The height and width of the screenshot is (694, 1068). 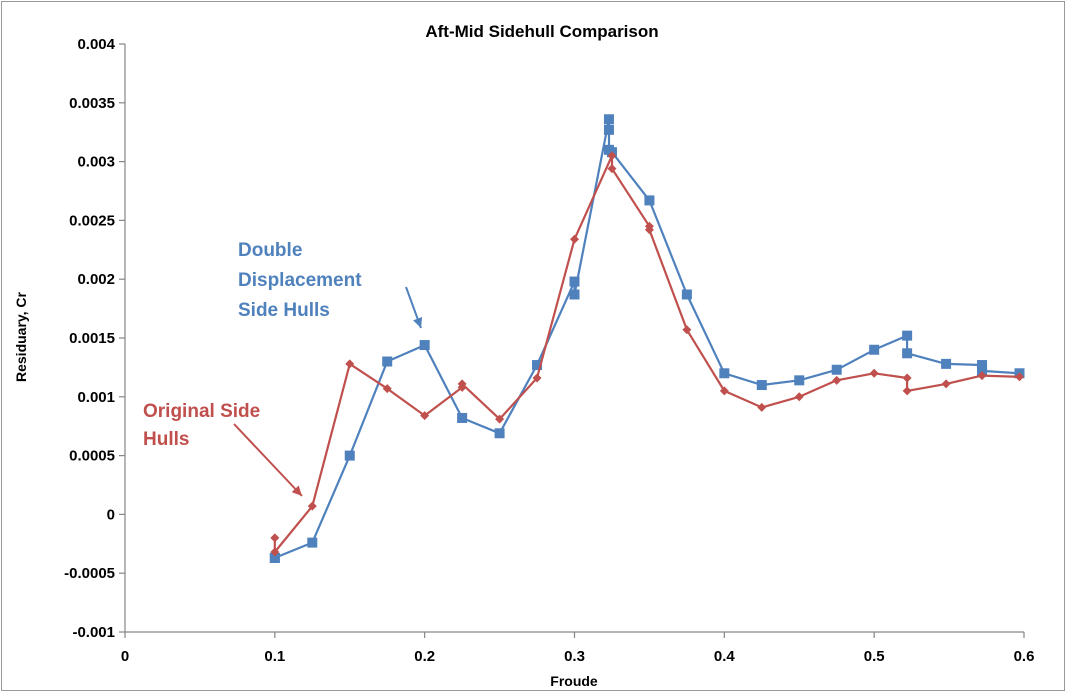 I want to click on y-axis-title: Residuary, Cr, so click(x=21, y=336).